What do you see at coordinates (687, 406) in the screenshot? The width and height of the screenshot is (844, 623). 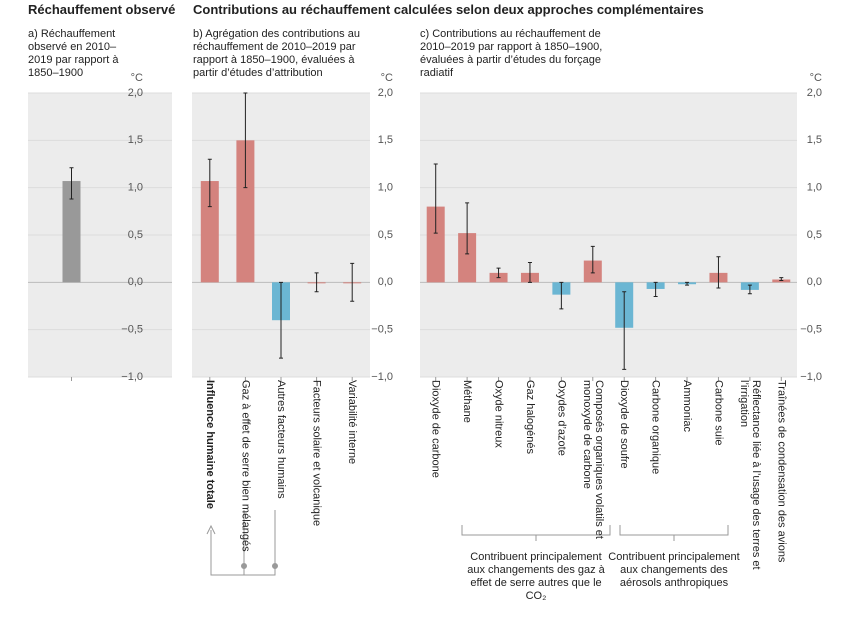 I see `x-tick-label: Ammoniac` at bounding box center [687, 406].